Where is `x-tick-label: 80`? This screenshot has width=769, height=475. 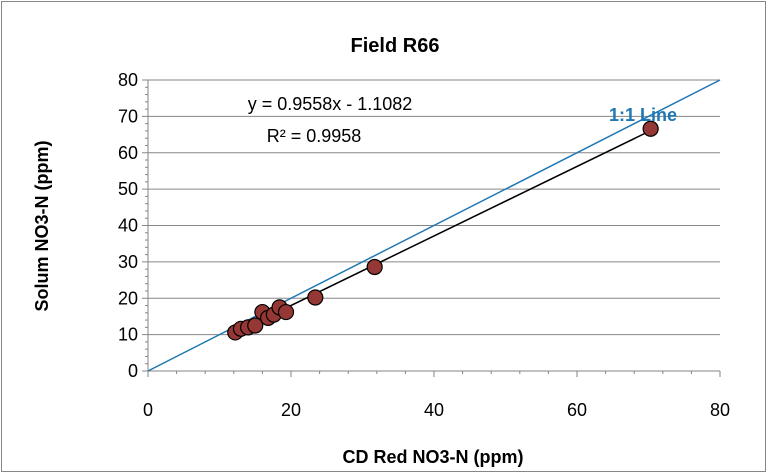 x-tick-label: 80 is located at coordinates (720, 410).